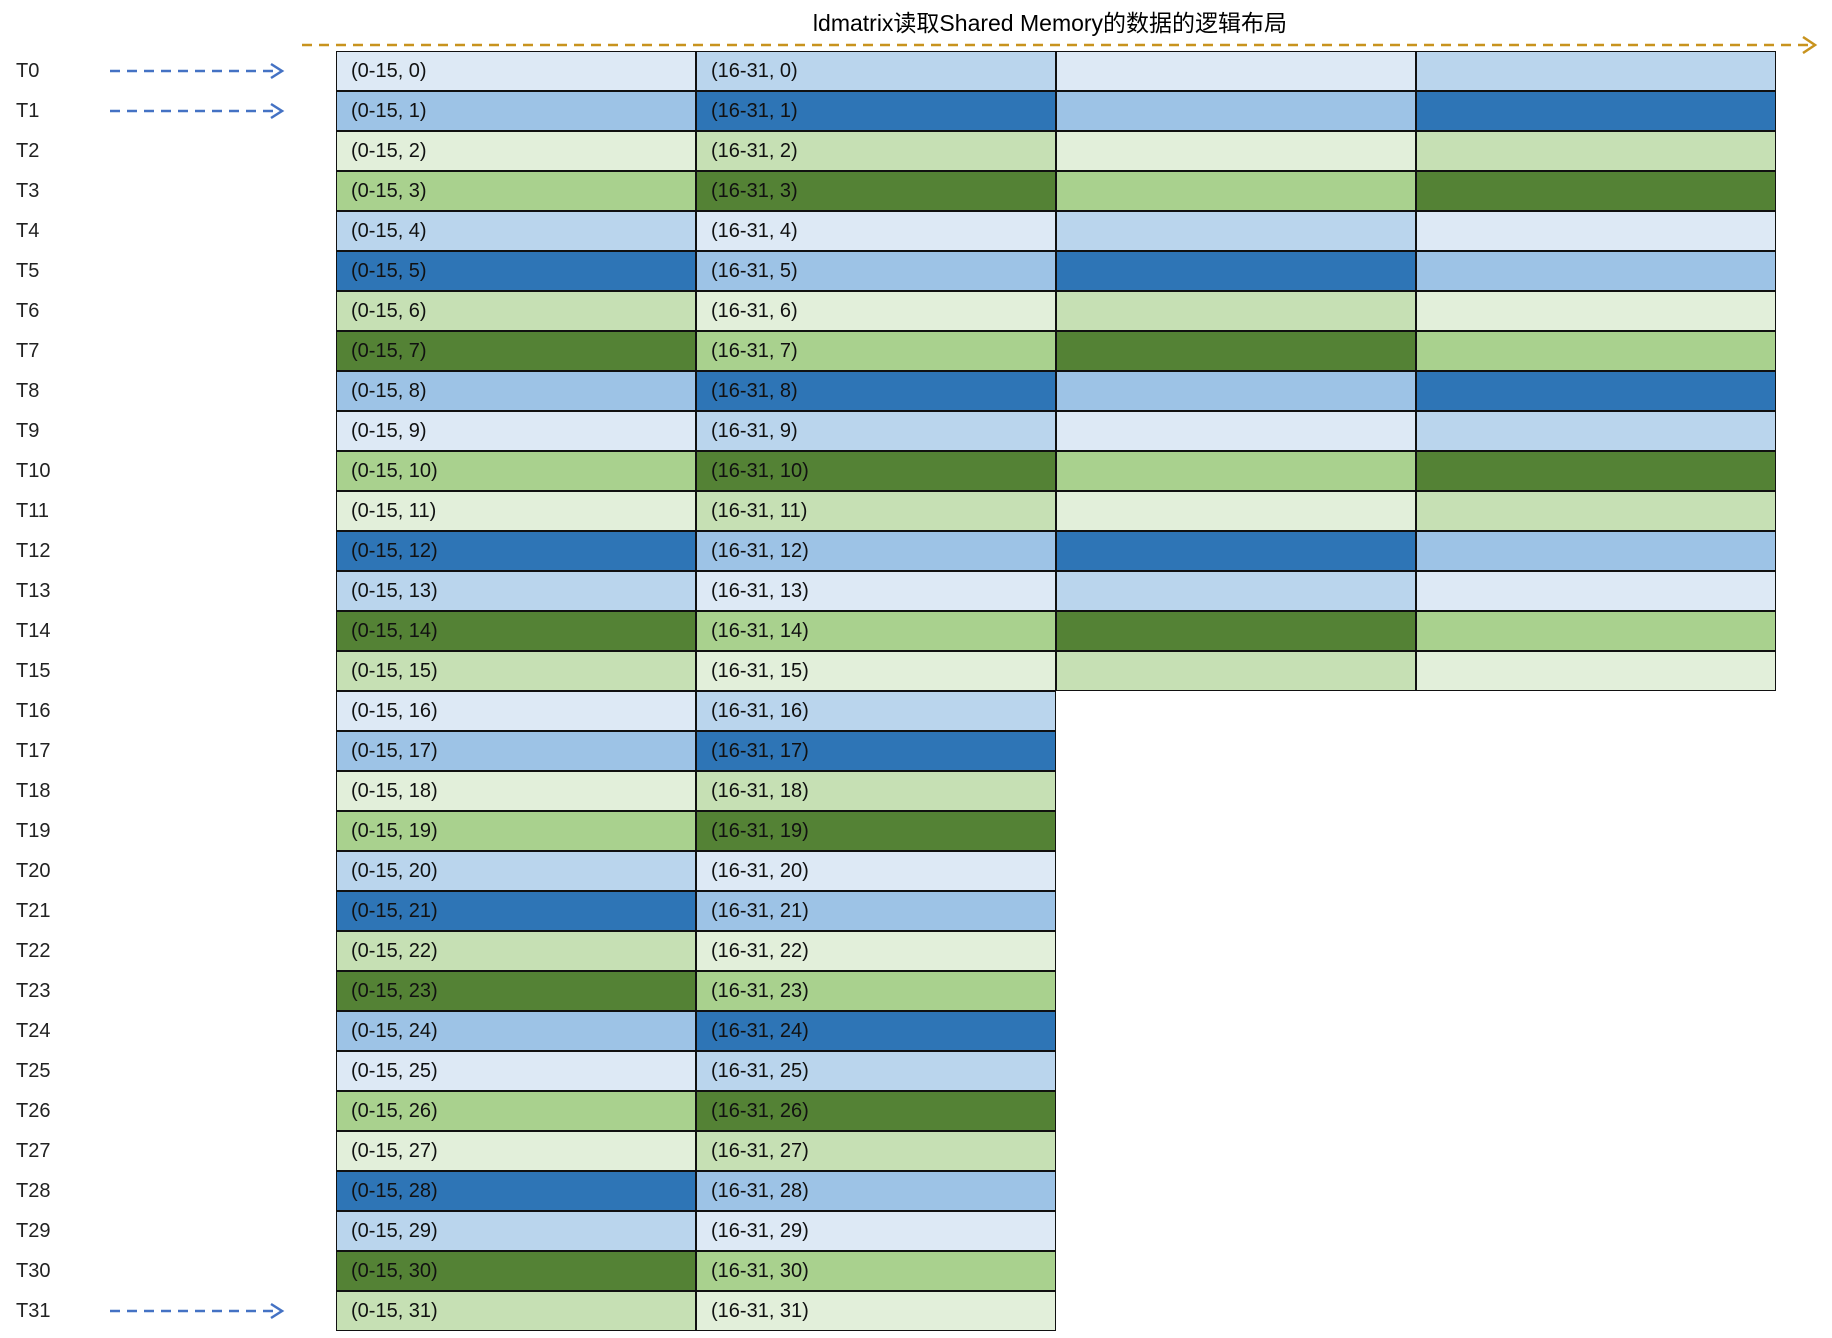 Image resolution: width=1832 pixels, height=1338 pixels. I want to click on thread-label: T17, so click(33, 751).